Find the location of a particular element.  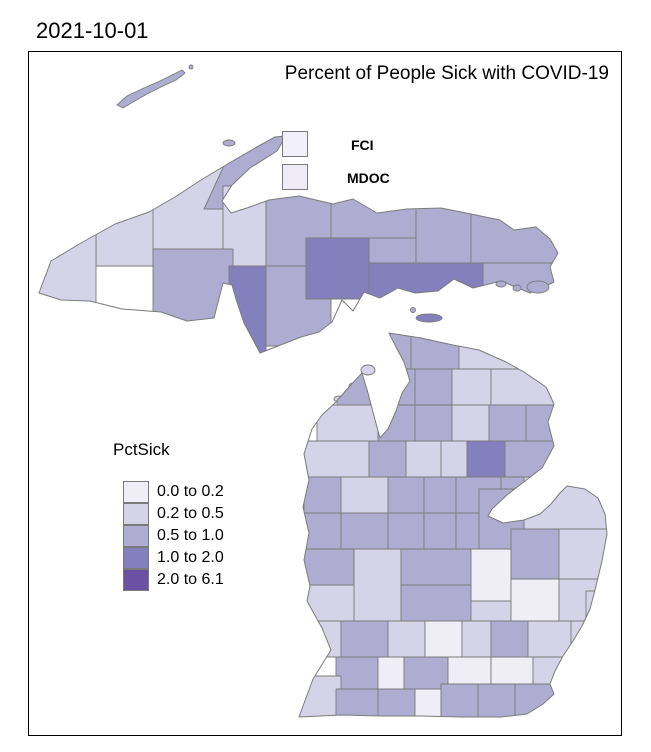

map-title: Percent of People Sick with COVID-19 is located at coordinates (446, 73).